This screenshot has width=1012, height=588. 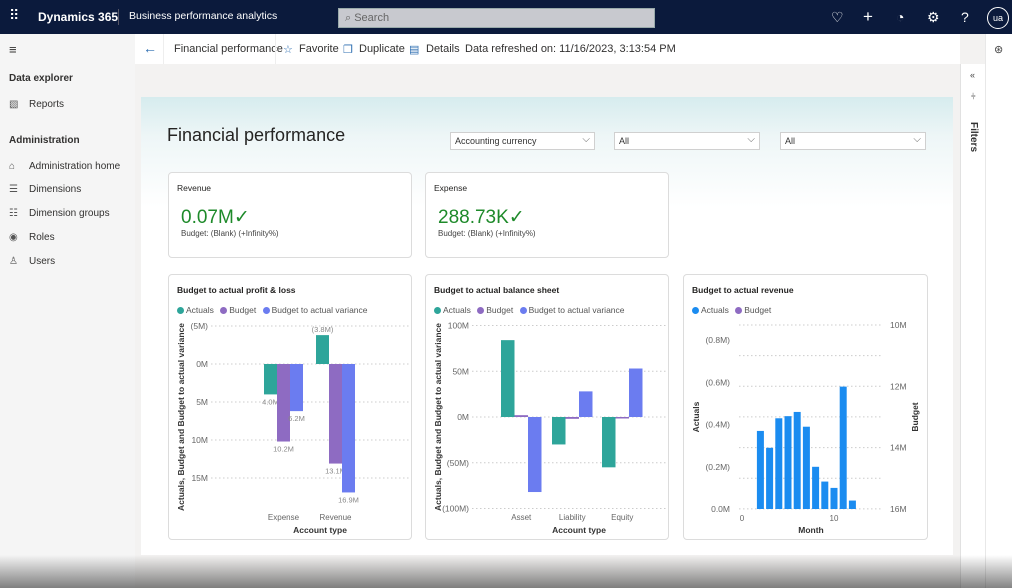 I want to click on filter-dropdown-2: All ⌵, so click(x=853, y=141).